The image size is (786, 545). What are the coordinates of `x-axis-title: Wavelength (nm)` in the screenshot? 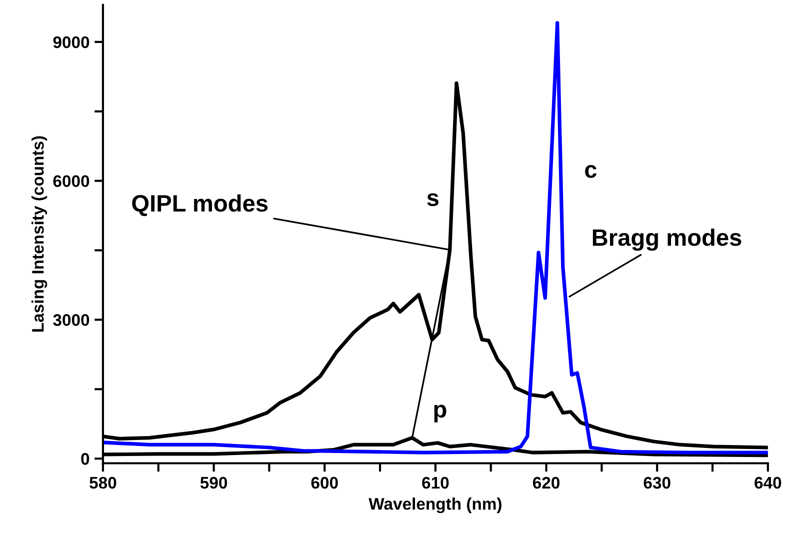 It's located at (435, 506).